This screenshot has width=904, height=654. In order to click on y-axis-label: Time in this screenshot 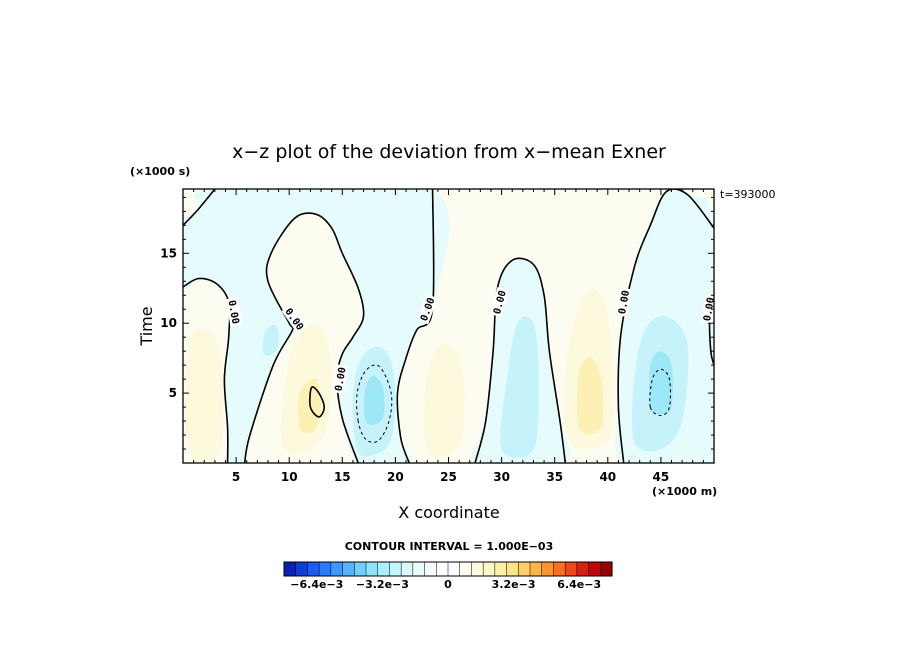, I will do `click(146, 326)`.